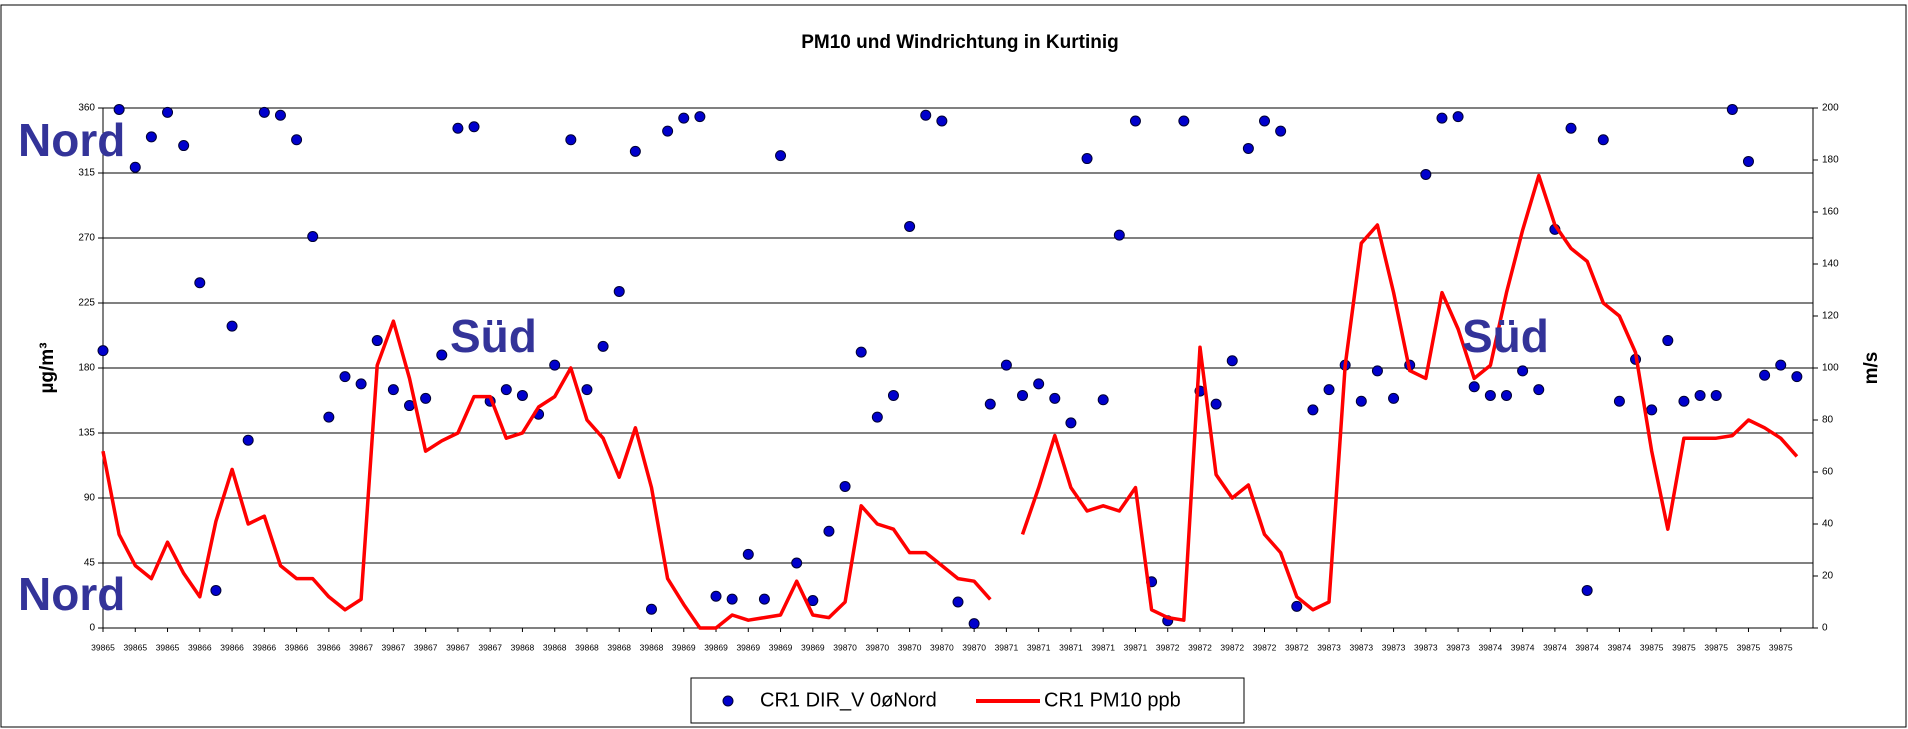 The height and width of the screenshot is (729, 1908). What do you see at coordinates (960, 42) in the screenshot?
I see `chart-title: PM10 und Windrichtung in Kurtinig` at bounding box center [960, 42].